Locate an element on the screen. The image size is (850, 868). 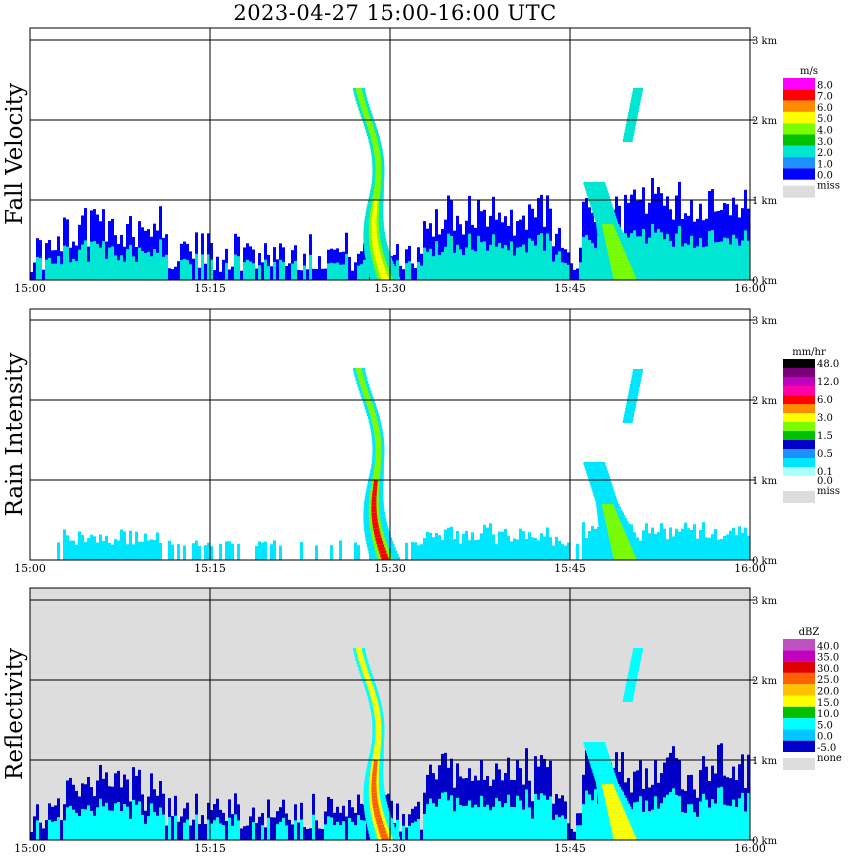
x-tick-label: 16:00 is located at coordinates (750, 848).